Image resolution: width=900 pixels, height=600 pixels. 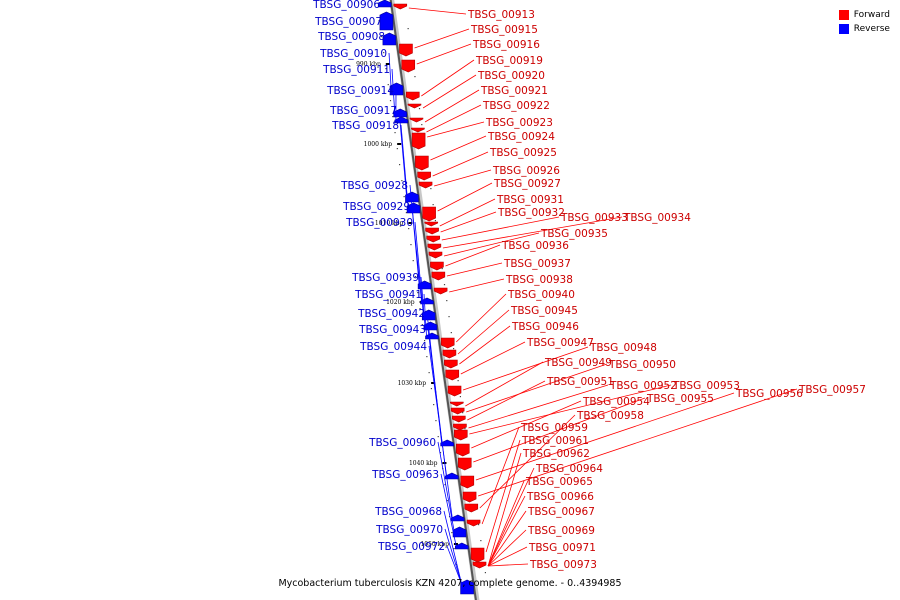 I want to click on scale-tick-label: 1030 kbp, so click(x=412, y=383).